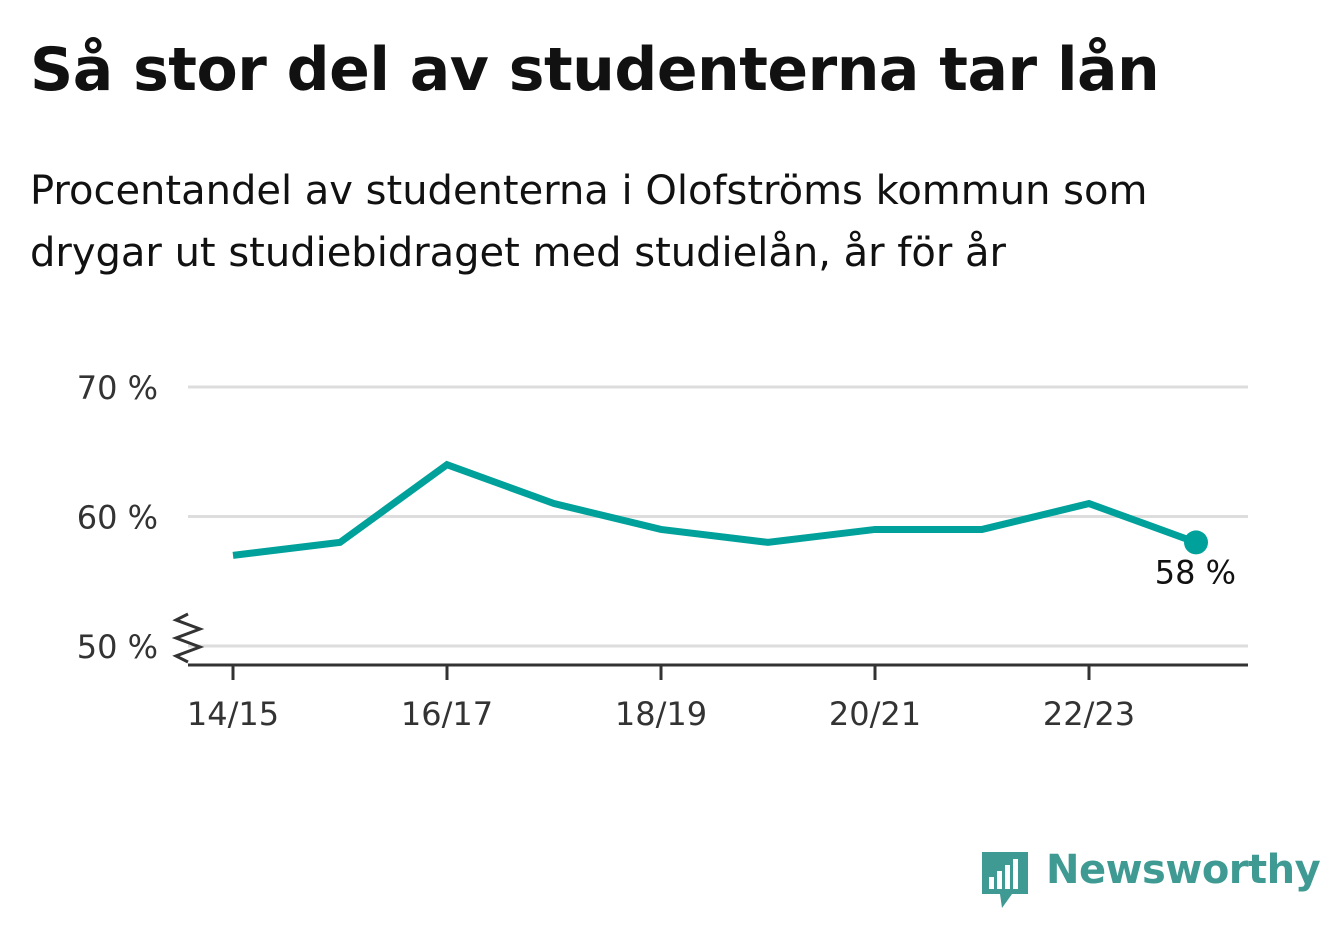 This screenshot has width=1322, height=939. What do you see at coordinates (117, 647) in the screenshot?
I see `y-tick-label: 50 %` at bounding box center [117, 647].